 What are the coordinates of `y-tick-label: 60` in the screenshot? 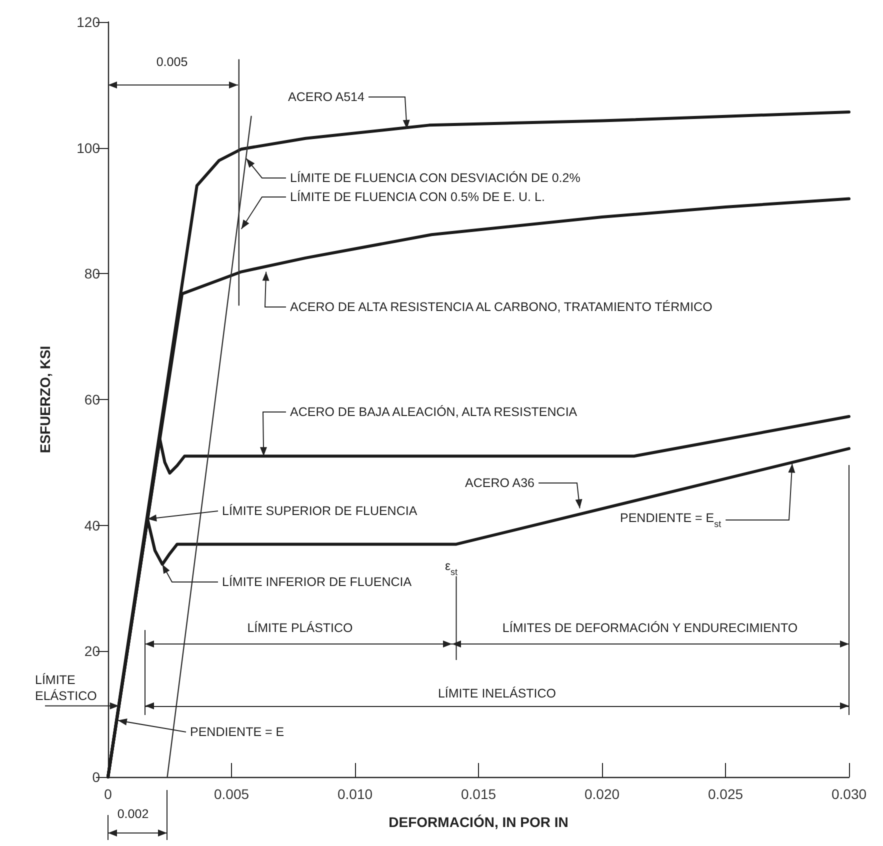 It's located at (92, 400).